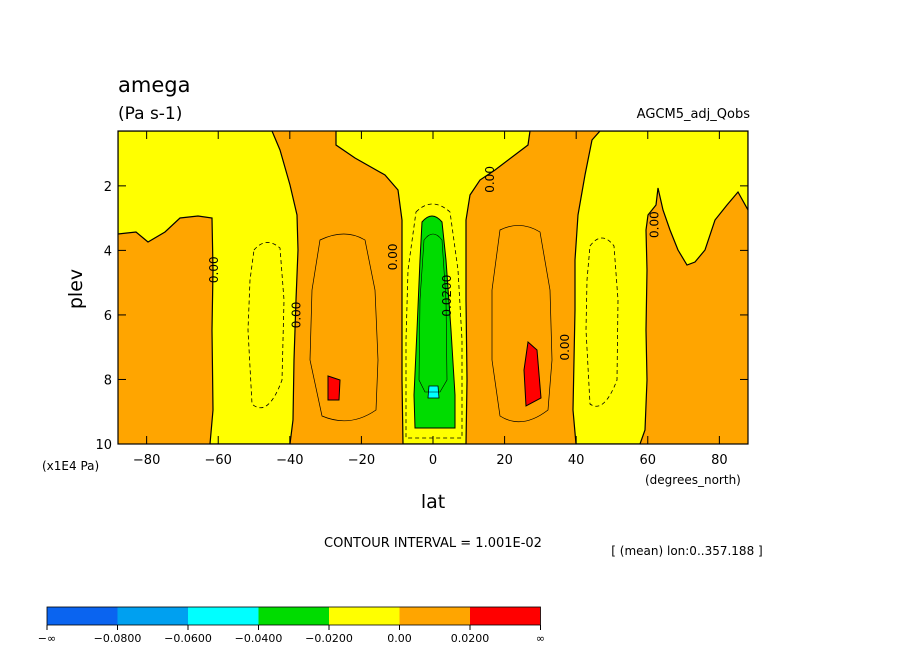  I want to click on x-tick-label: −40, so click(289, 460).